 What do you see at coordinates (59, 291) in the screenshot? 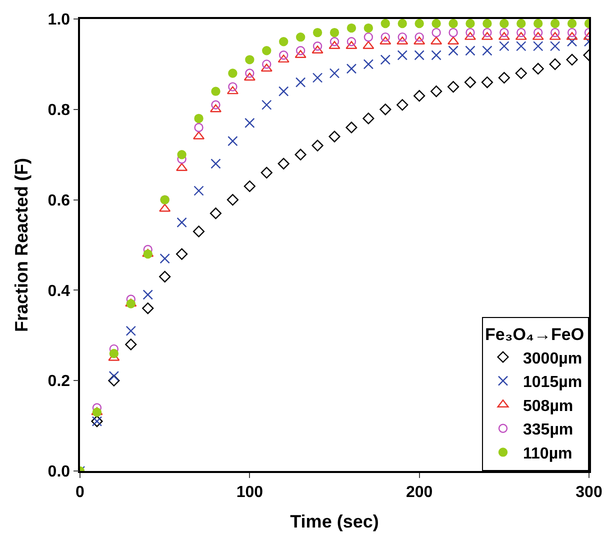
I see `y-tick-label: 0.4` at bounding box center [59, 291].